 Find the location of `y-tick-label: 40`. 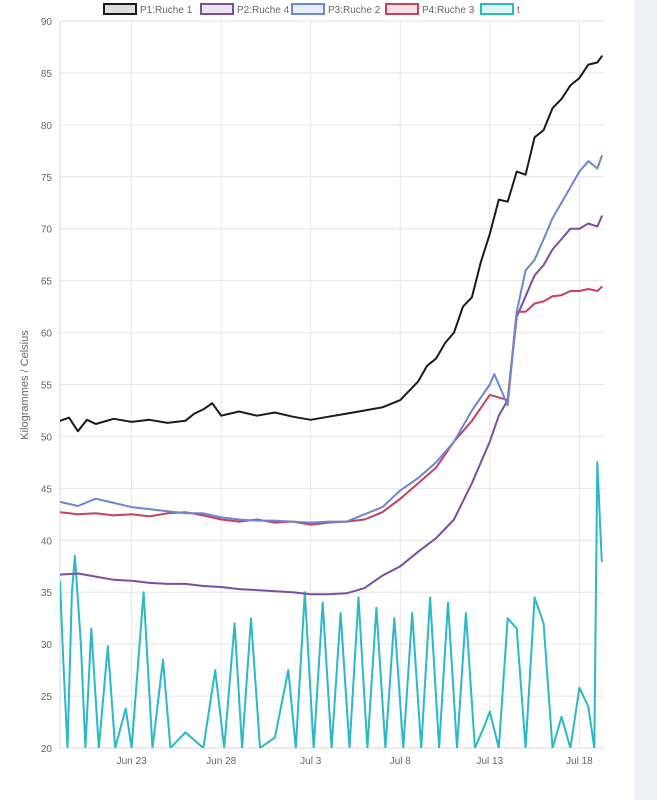

y-tick-label: 40 is located at coordinates (47, 541).